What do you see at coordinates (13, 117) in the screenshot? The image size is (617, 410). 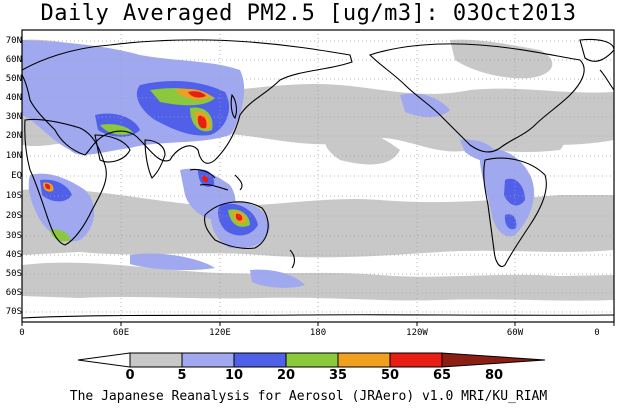 I see `lat-label-30n: 30N` at bounding box center [13, 117].